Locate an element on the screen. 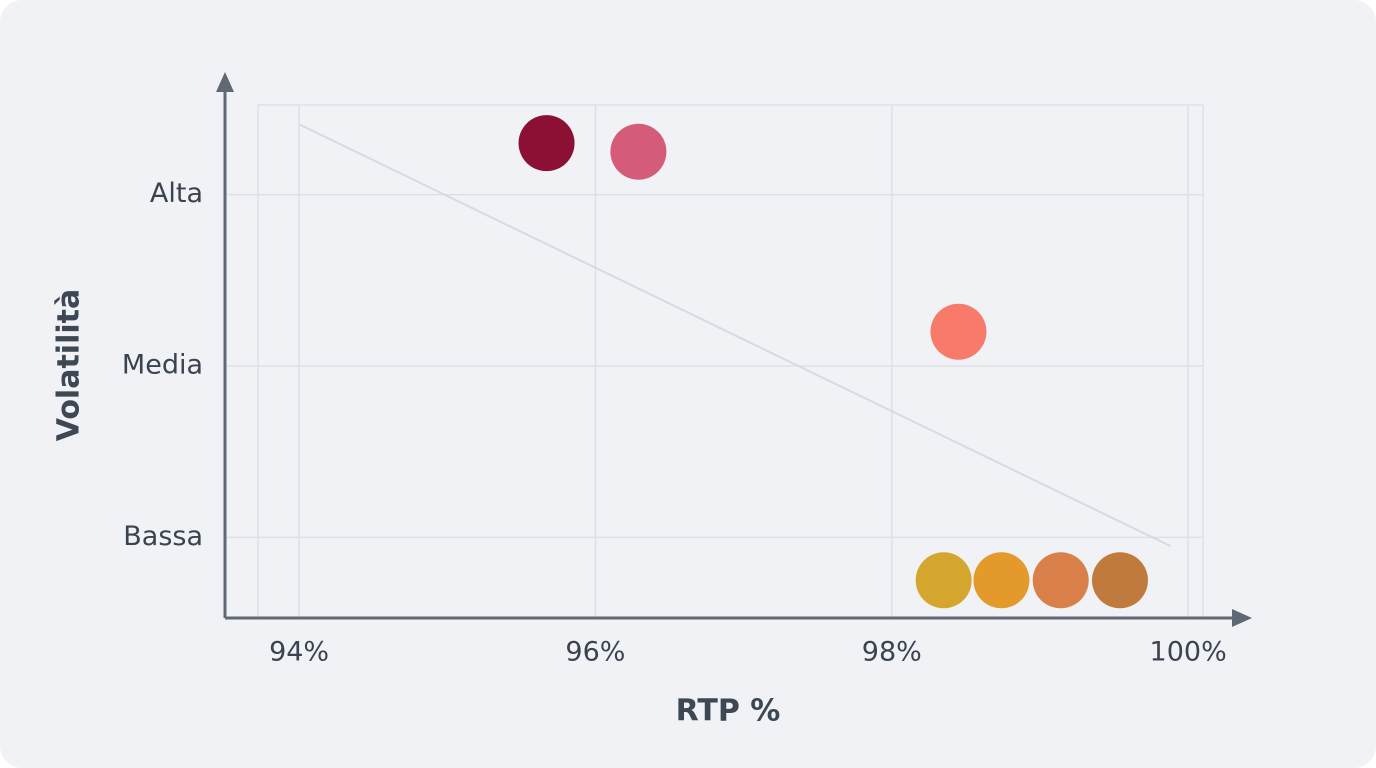  x-tick-label: 94% is located at coordinates (299, 652).